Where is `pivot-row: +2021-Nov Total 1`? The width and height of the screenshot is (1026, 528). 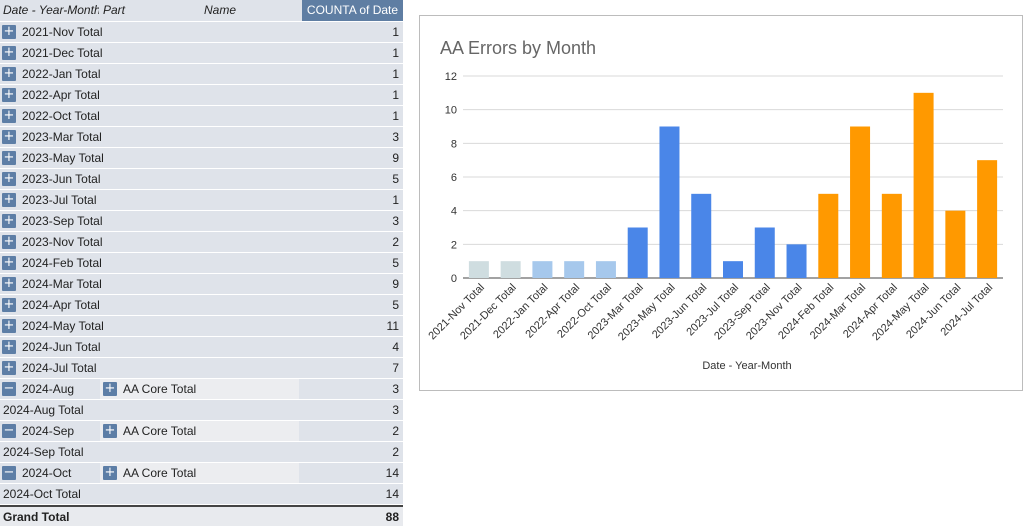
pivot-row: +2021-Nov Total 1 is located at coordinates (201, 32).